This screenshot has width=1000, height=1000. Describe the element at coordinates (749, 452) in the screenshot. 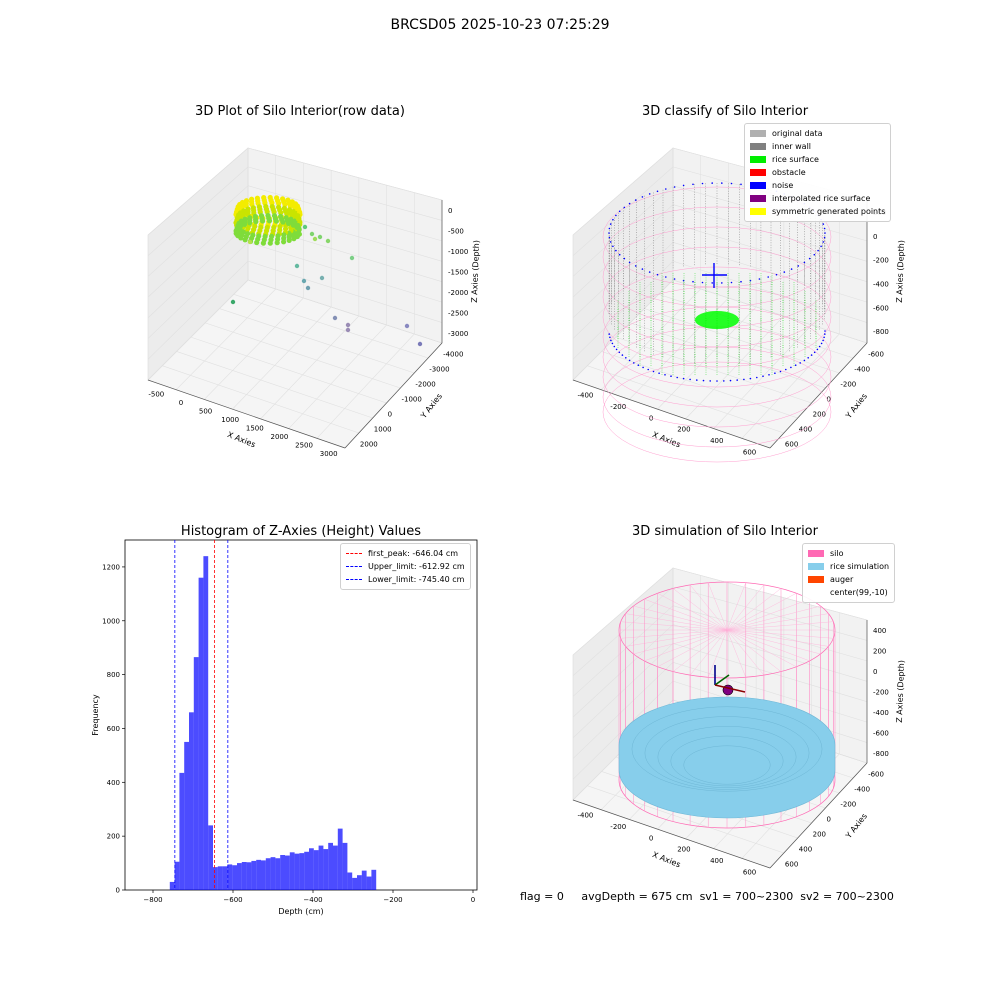

I see `x-tick-label: 600` at that location.